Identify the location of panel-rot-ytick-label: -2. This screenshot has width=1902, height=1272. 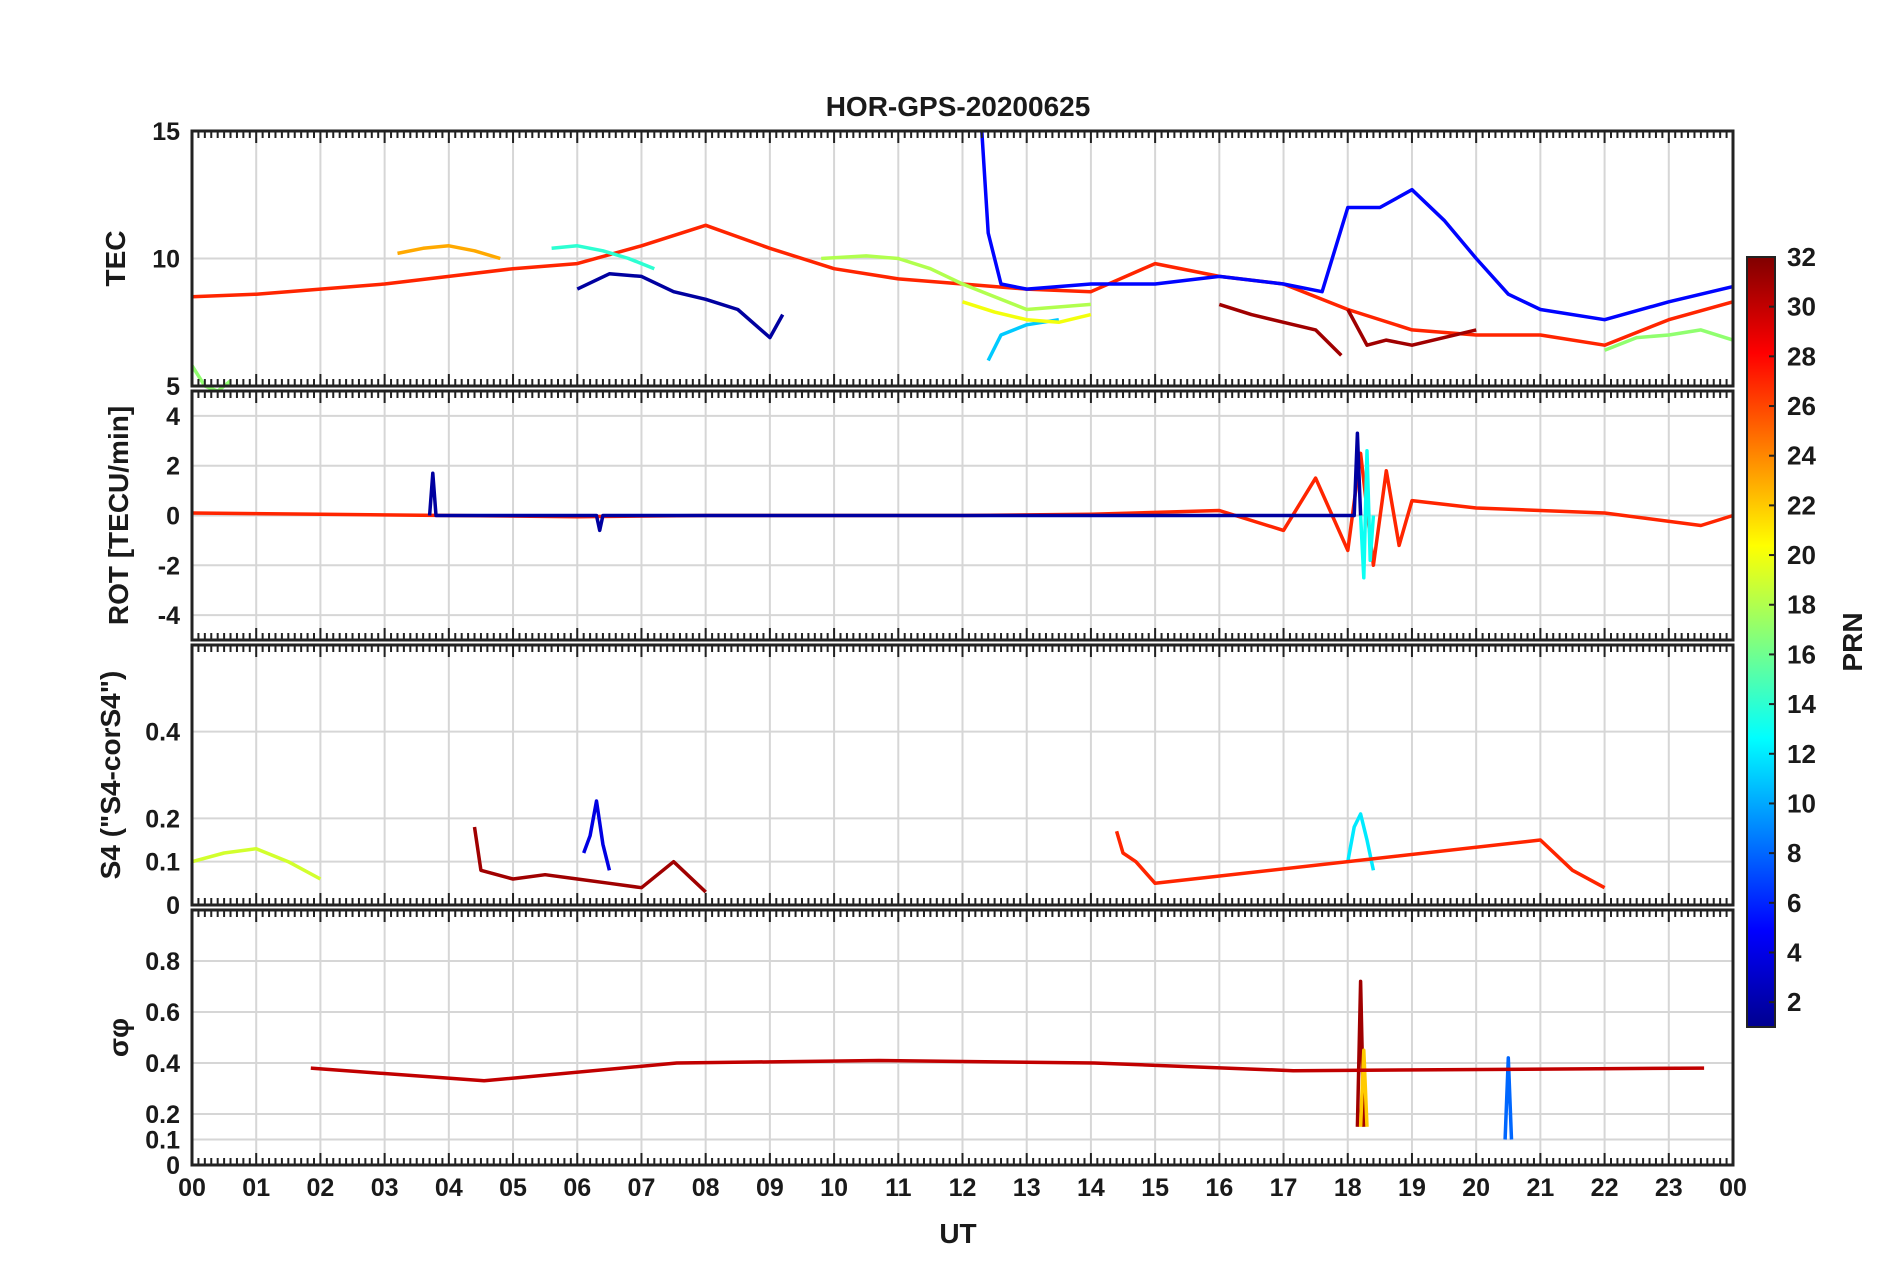
(169, 566).